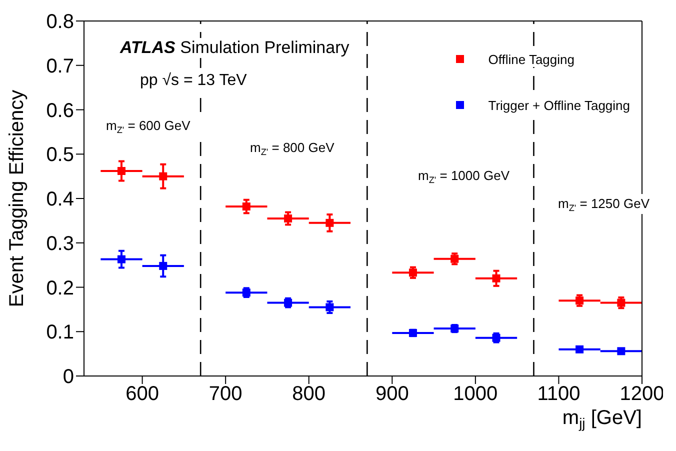 This screenshot has height=451, width=676. I want to click on x-tick-label: 700, so click(225, 394).